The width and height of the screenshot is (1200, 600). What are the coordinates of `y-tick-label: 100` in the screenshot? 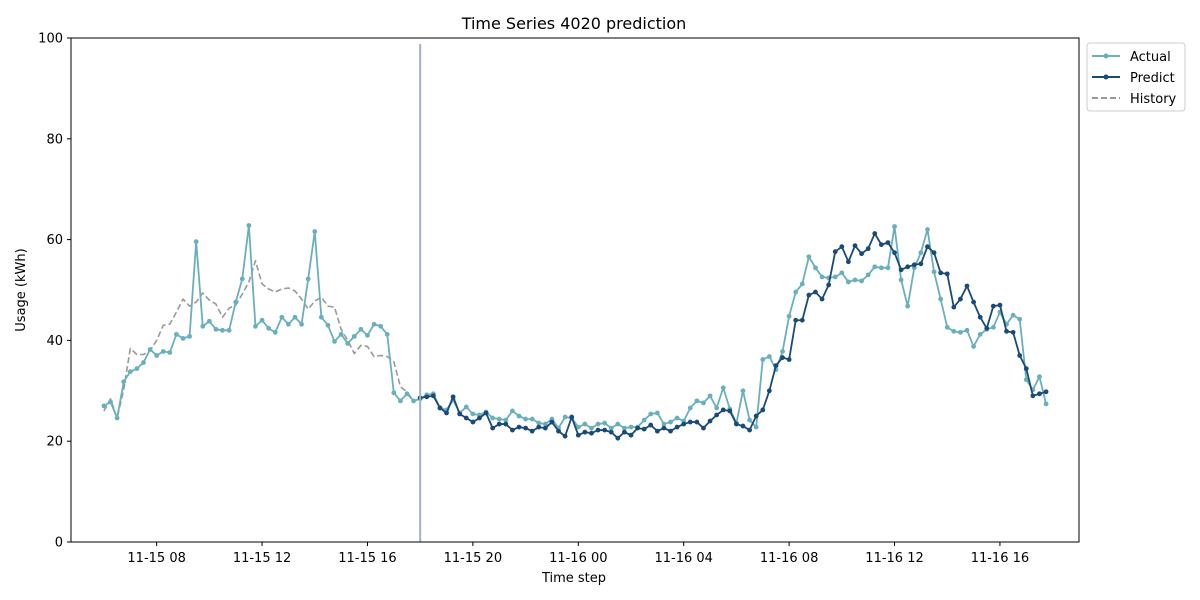 It's located at (50, 39).